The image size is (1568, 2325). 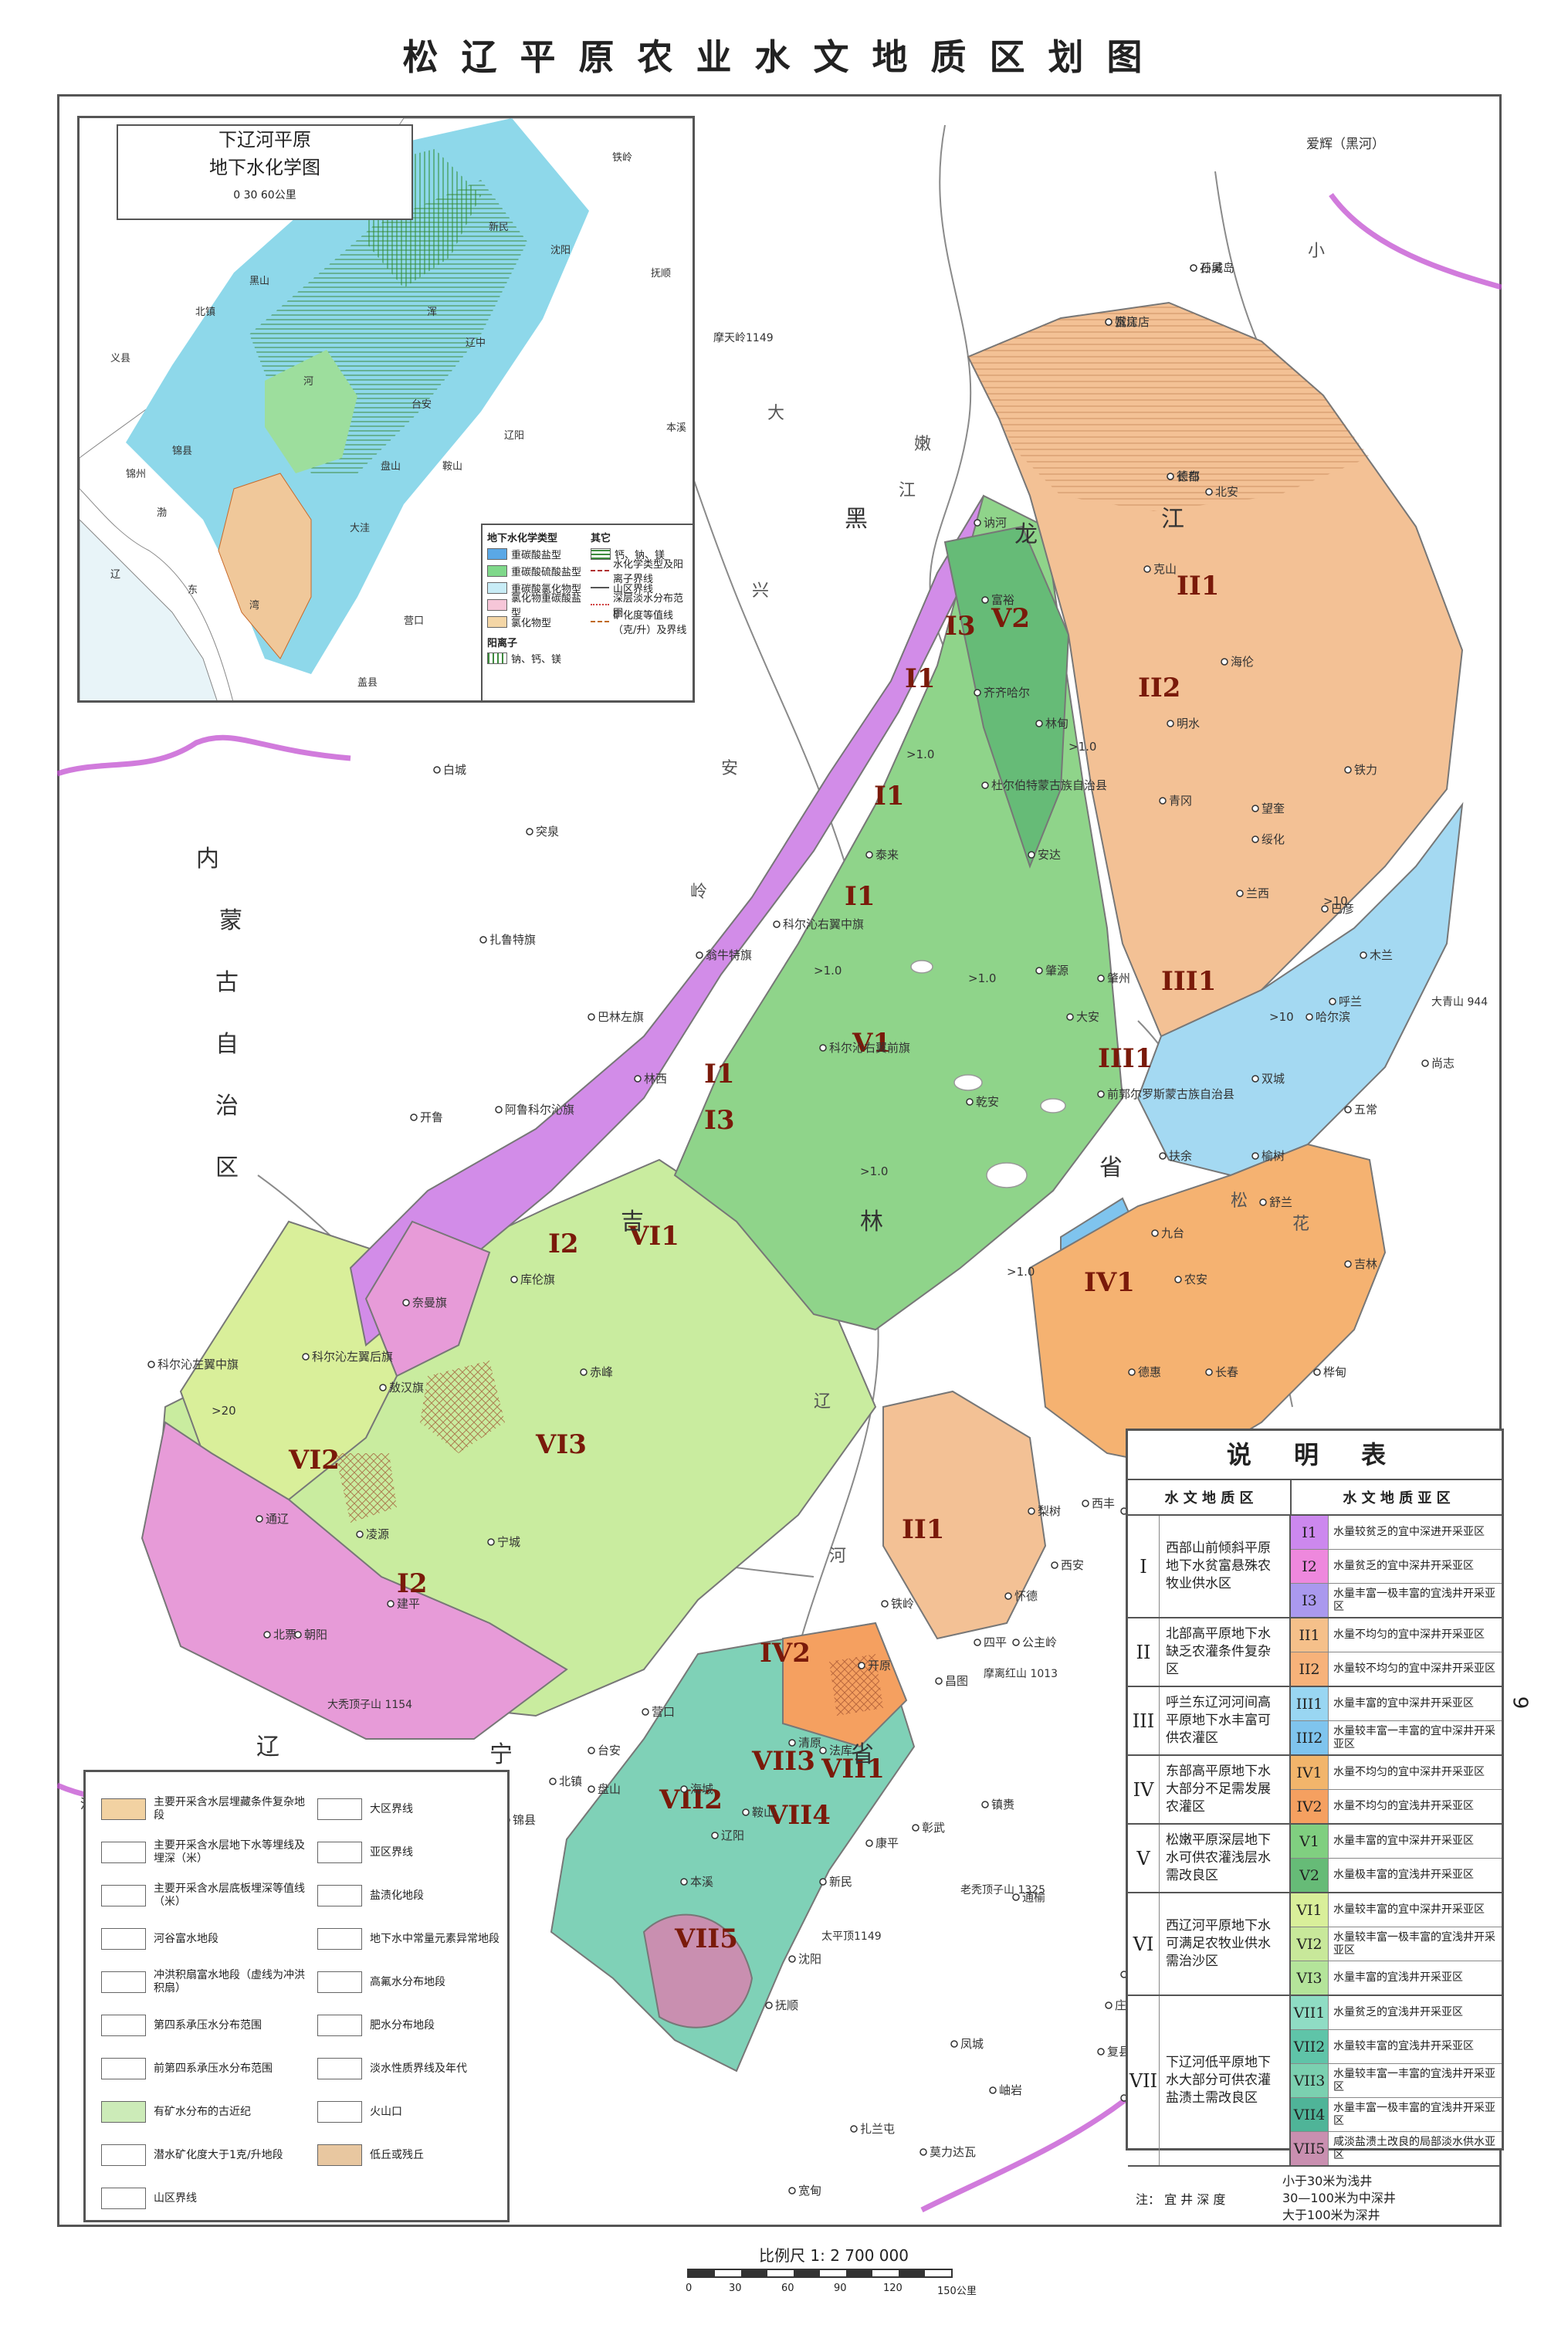 What do you see at coordinates (435, 1938) in the screenshot?
I see `symbol-label: 地下水中常量元素异常地段` at bounding box center [435, 1938].